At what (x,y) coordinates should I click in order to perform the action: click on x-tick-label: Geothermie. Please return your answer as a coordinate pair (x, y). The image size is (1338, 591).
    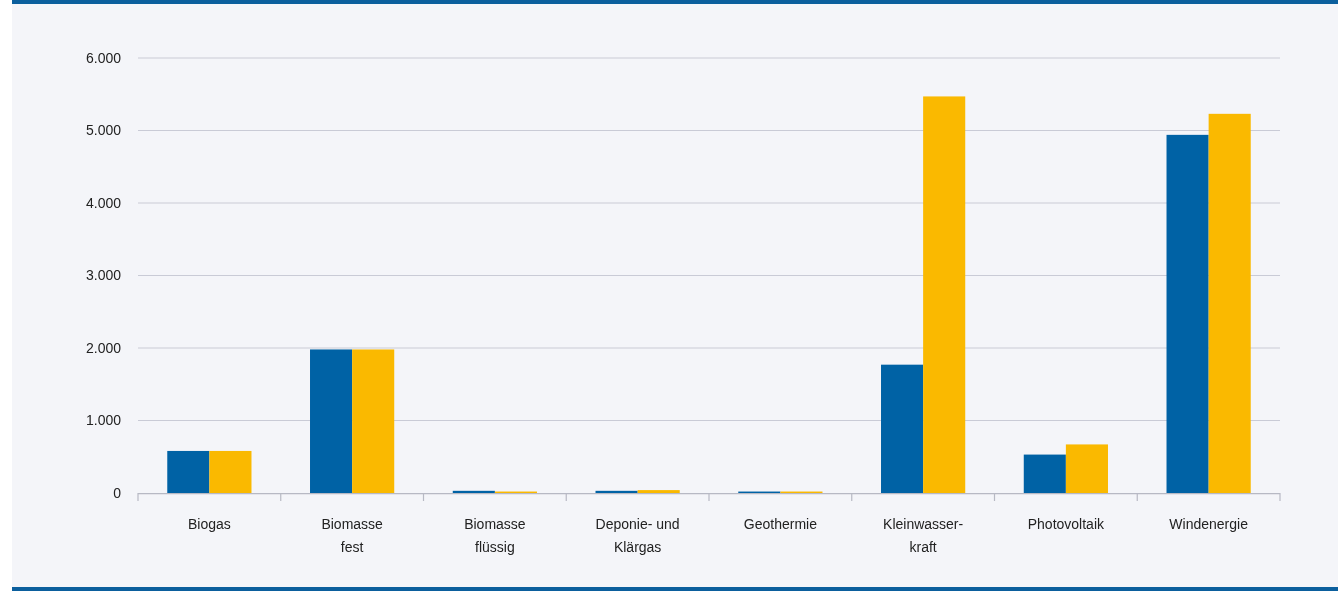
    Looking at the image, I should click on (780, 524).